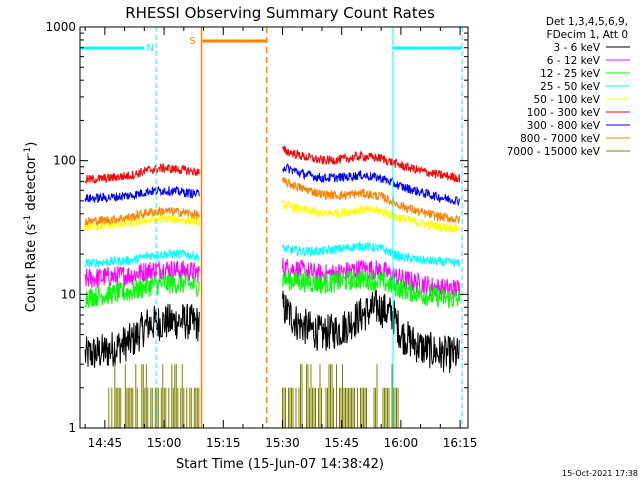 The image size is (640, 480). I want to click on legend-entry: 25 - 50 keV, so click(570, 87).